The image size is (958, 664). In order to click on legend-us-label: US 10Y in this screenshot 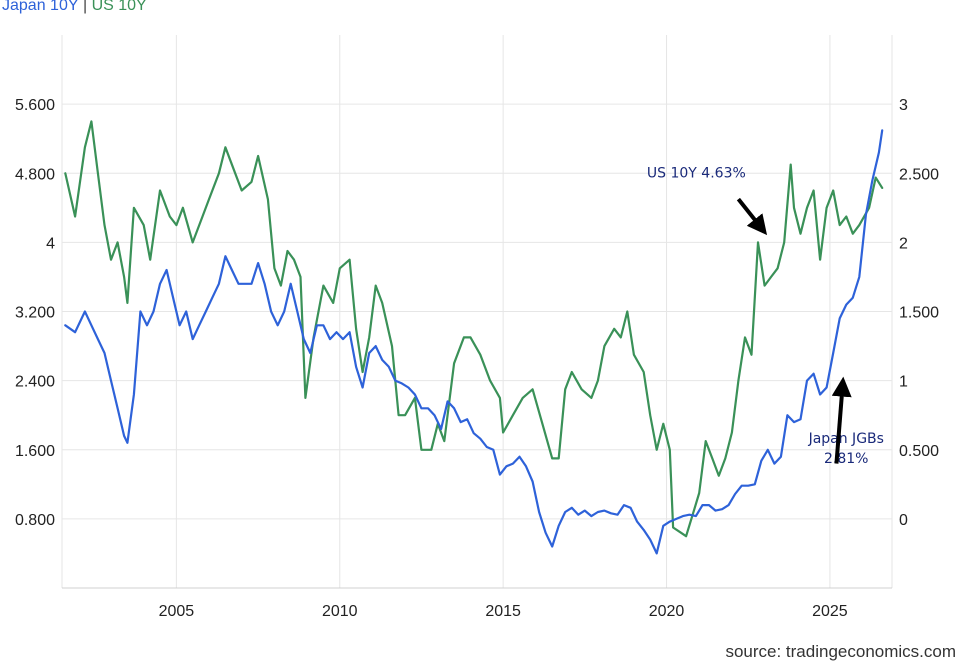, I will do `click(119, 7)`.